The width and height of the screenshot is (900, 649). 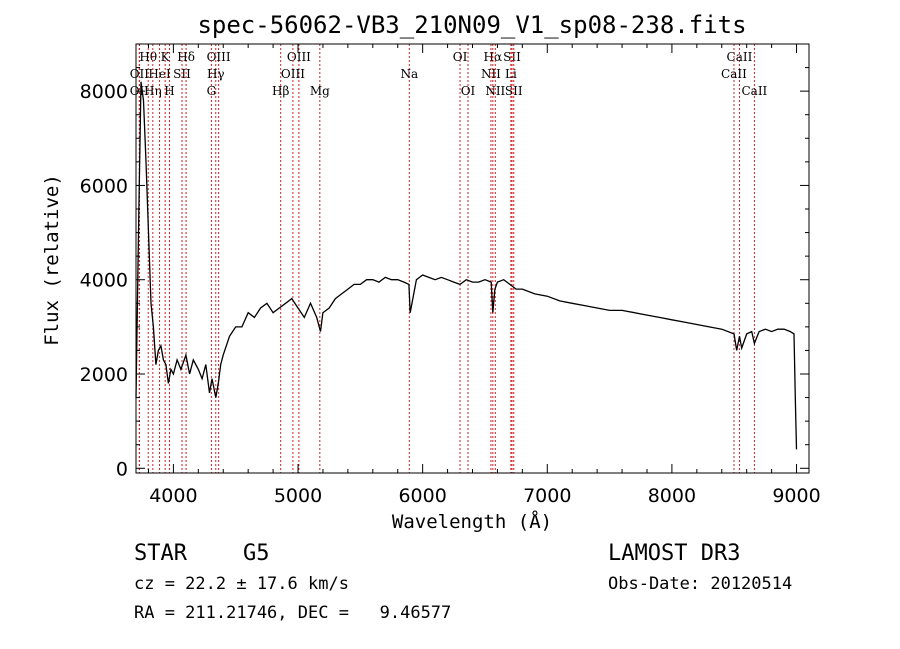 What do you see at coordinates (173, 496) in the screenshot?
I see `x-tick-label-0: 4000` at bounding box center [173, 496].